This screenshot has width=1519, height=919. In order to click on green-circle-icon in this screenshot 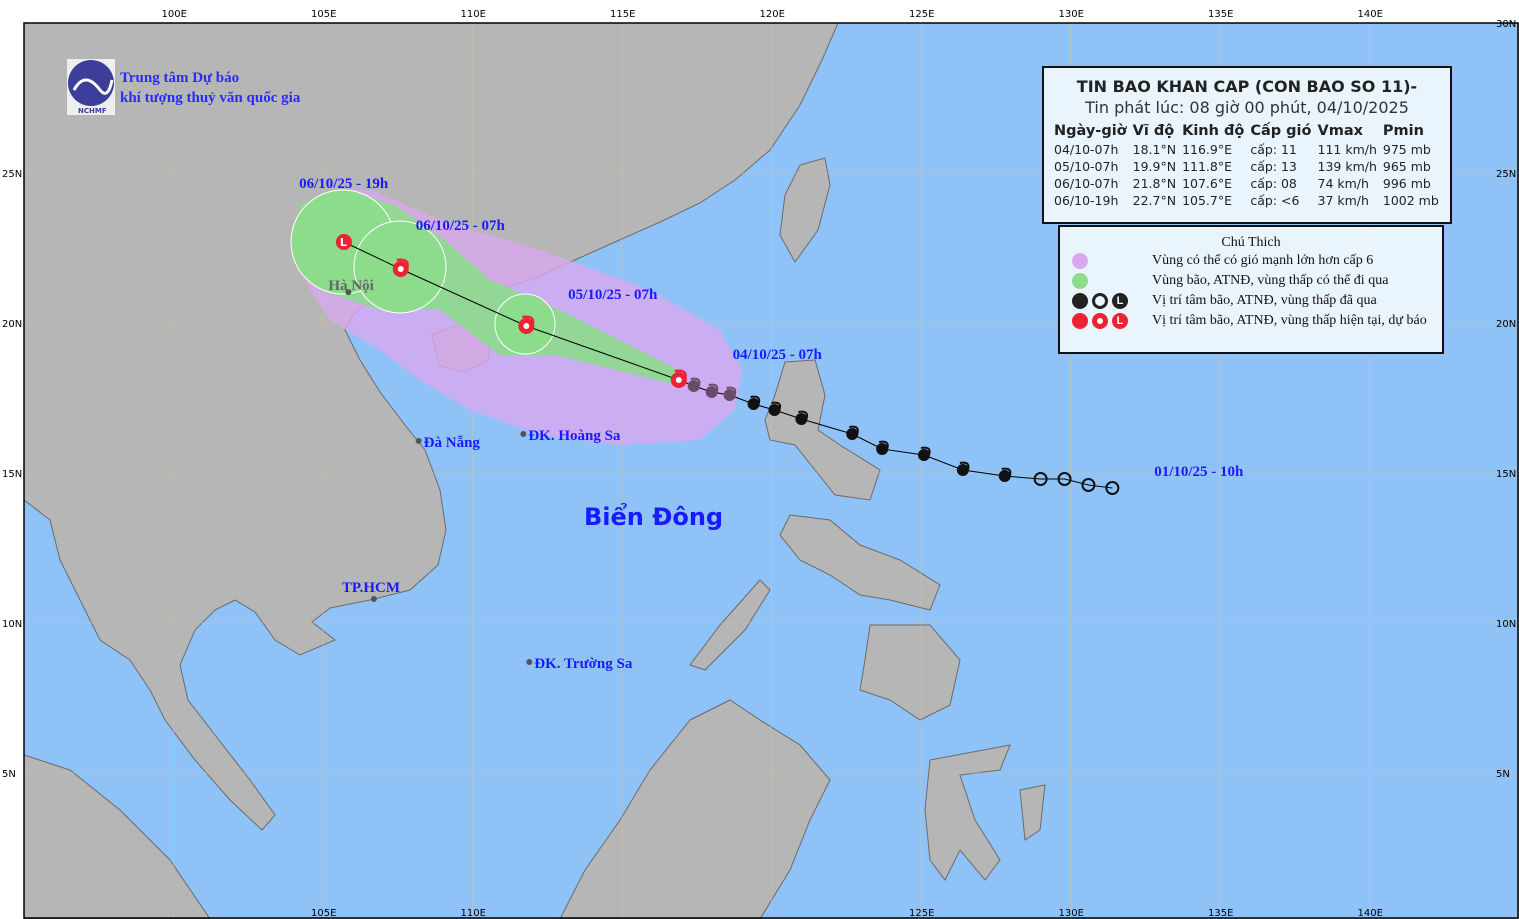, I will do `click(1080, 281)`.